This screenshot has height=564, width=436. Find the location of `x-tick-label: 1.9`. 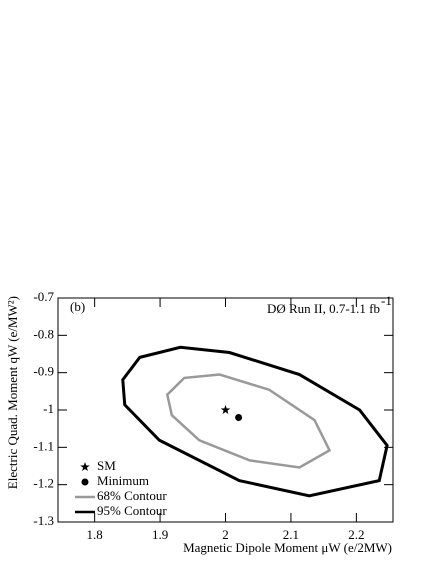

x-tick-label: 1.9 is located at coordinates (160, 534).